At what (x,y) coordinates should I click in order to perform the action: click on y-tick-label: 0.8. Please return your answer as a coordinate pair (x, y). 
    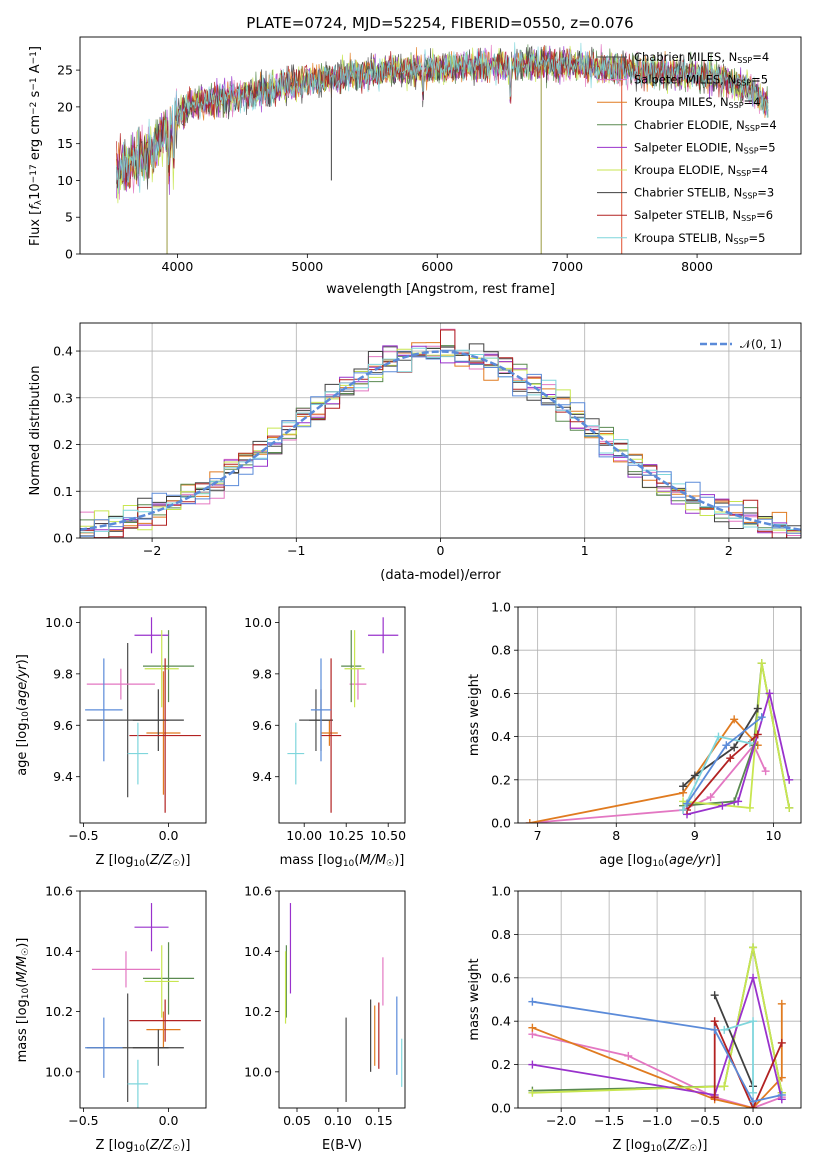
    Looking at the image, I should click on (501, 934).